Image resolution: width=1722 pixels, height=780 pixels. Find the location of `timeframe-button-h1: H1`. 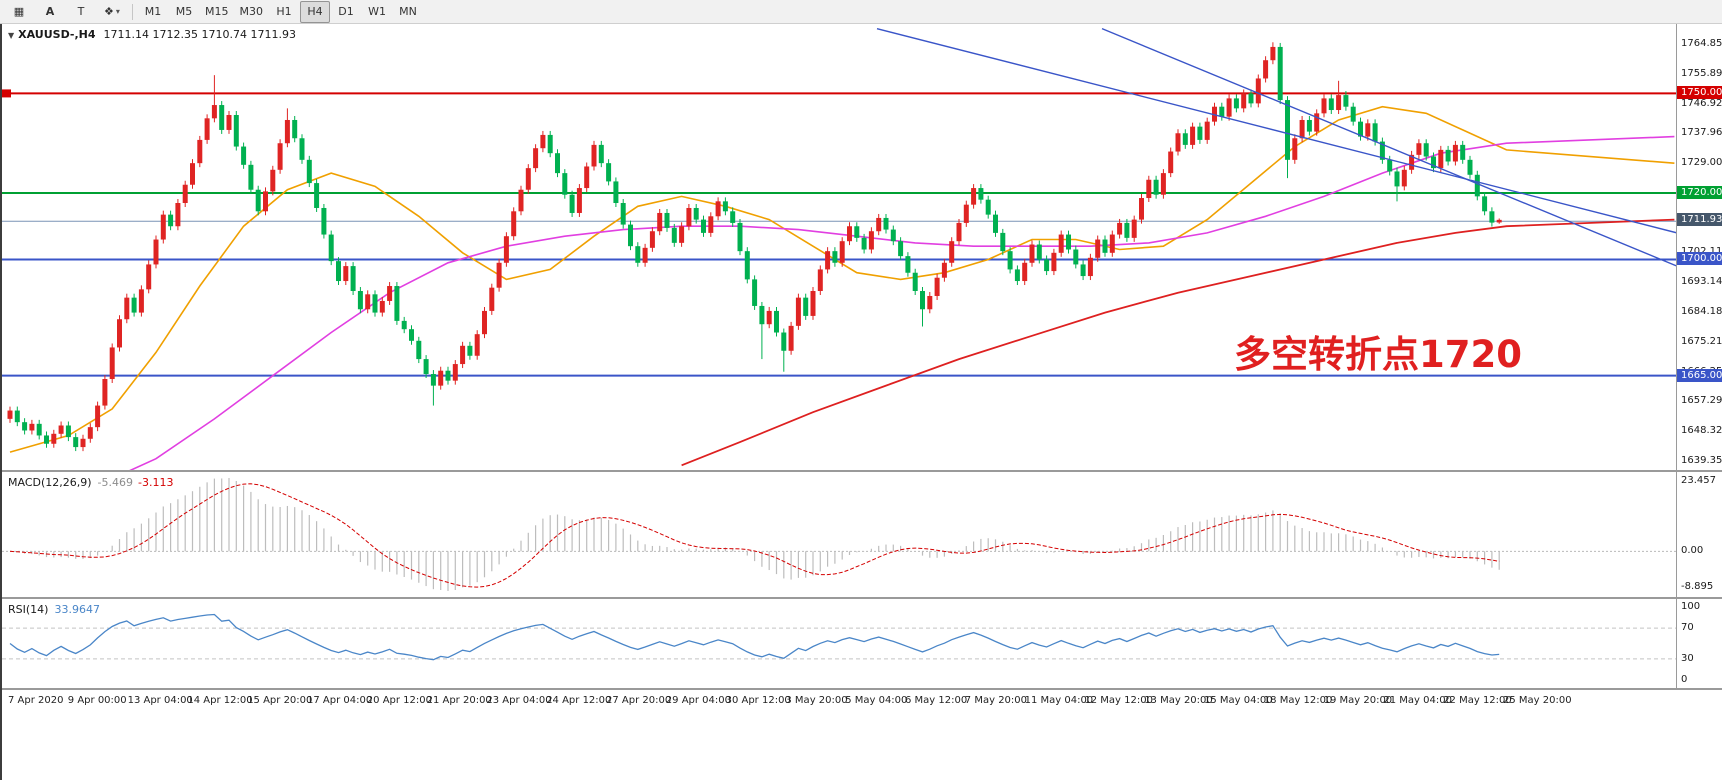

timeframe-button-h1: H1 is located at coordinates (284, 11).